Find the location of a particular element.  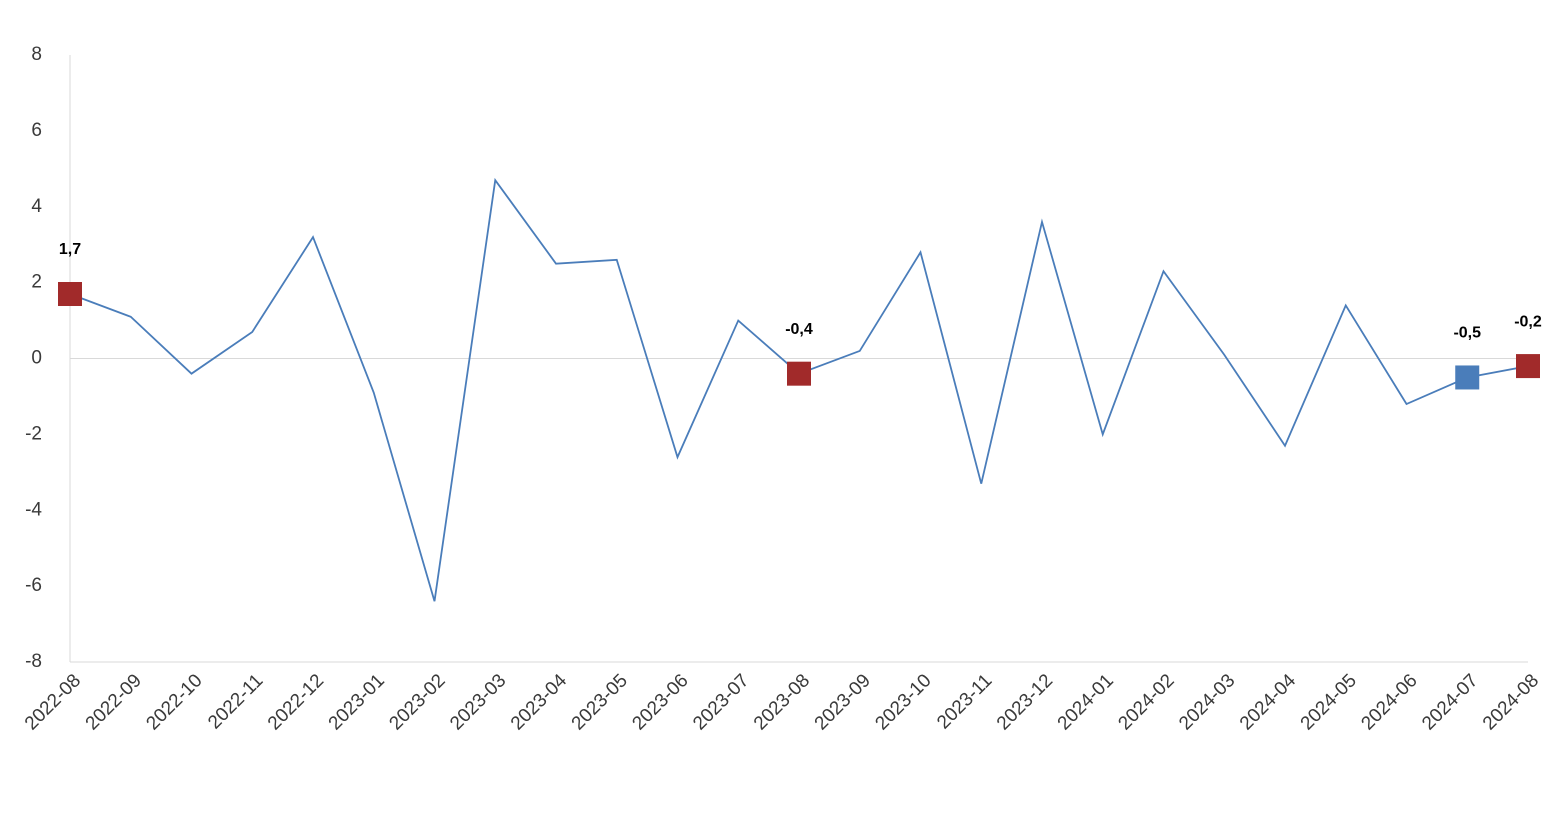

x-tick-label: 2024-05 is located at coordinates (1329, 702).